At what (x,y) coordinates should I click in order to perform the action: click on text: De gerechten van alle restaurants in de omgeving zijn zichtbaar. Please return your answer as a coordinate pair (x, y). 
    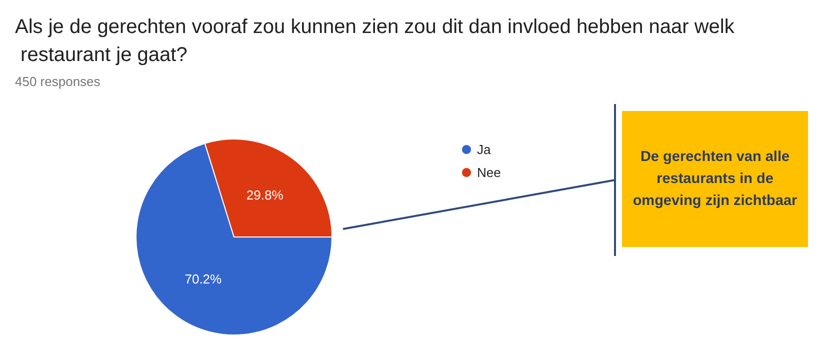
    Looking at the image, I should click on (715, 179).